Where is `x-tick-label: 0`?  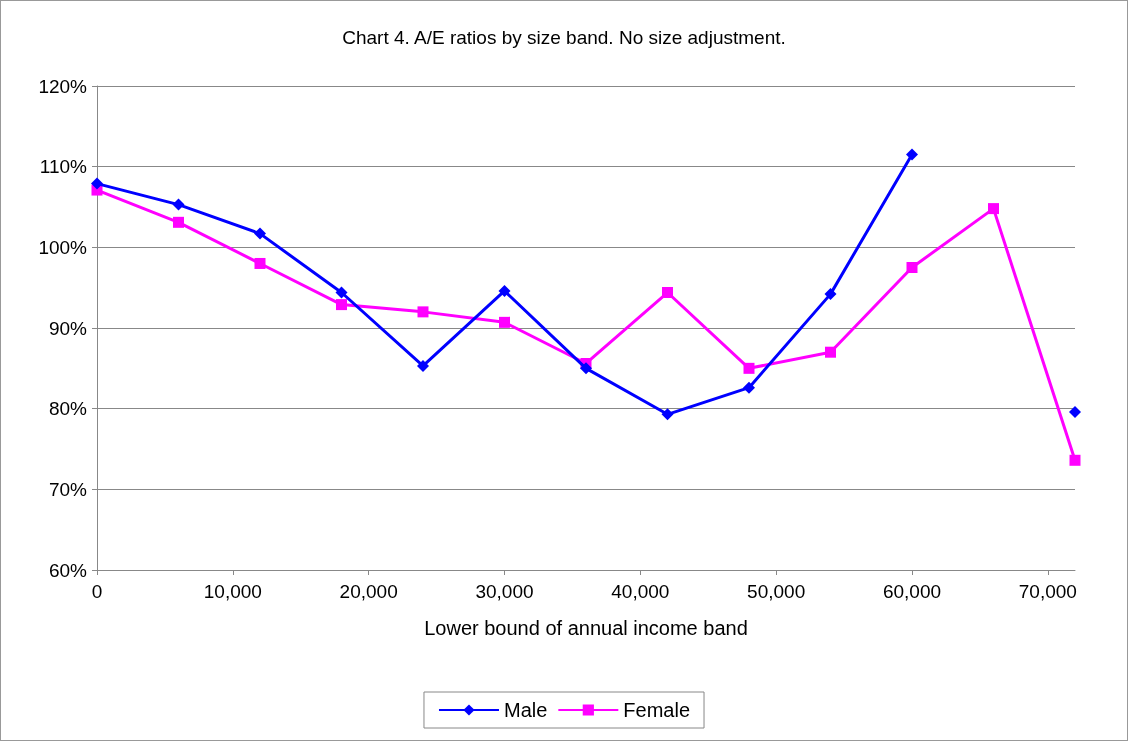 x-tick-label: 0 is located at coordinates (97, 591).